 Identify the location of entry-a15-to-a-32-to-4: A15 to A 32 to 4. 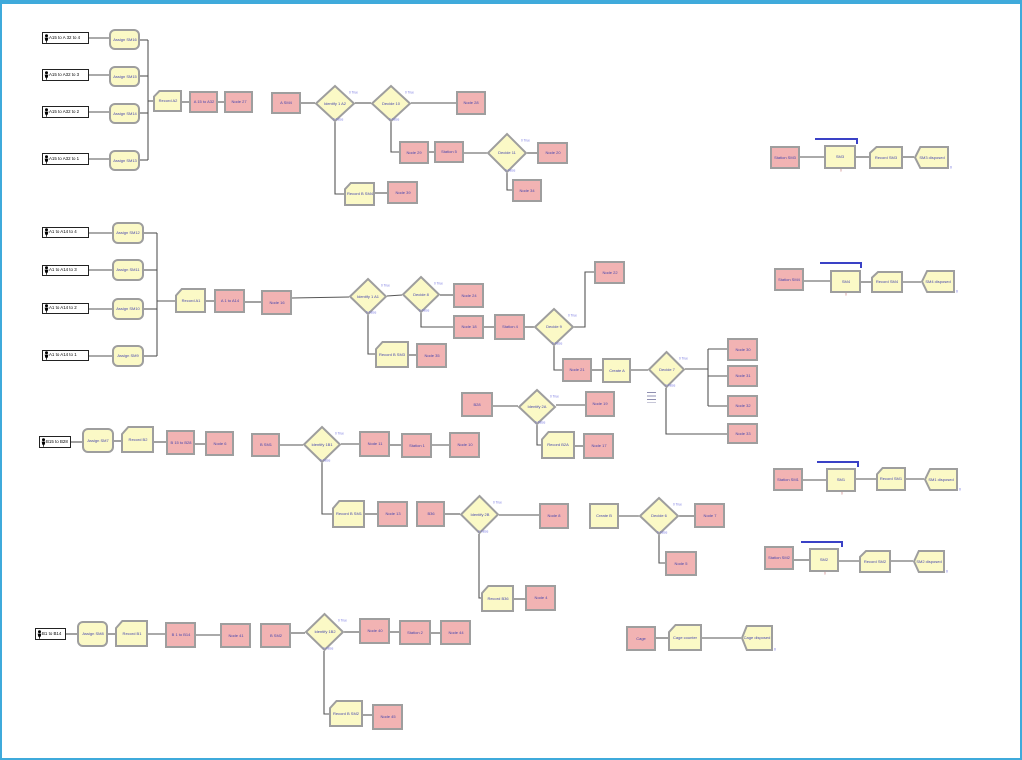
(65, 38).